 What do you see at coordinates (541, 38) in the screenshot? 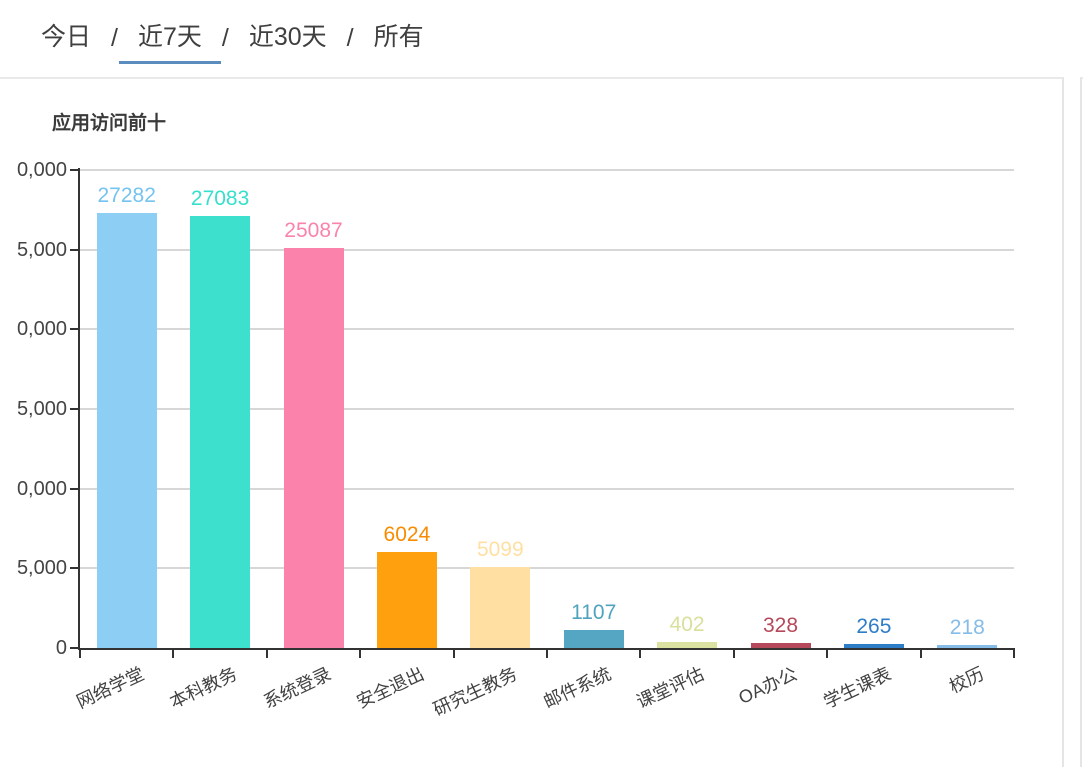
I see `time-range-tabbar: 今日 / 近7天 / 近30天 / 所有` at bounding box center [541, 38].